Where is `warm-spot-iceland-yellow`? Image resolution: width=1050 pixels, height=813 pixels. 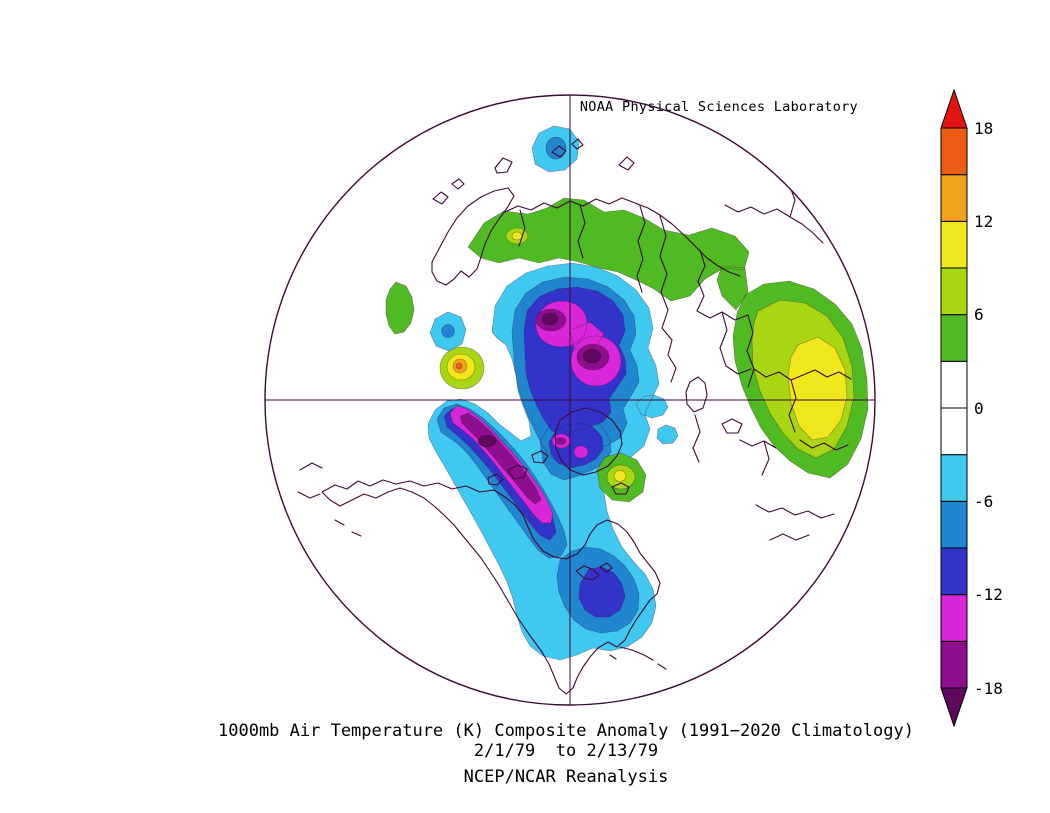
warm-spot-iceland-yellow is located at coordinates (620, 476).